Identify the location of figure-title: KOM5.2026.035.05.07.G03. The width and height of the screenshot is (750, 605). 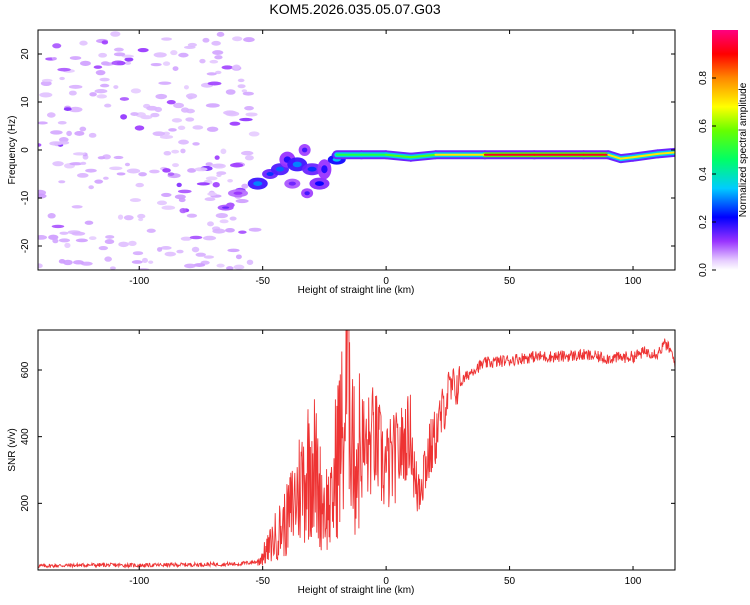
(354, 9).